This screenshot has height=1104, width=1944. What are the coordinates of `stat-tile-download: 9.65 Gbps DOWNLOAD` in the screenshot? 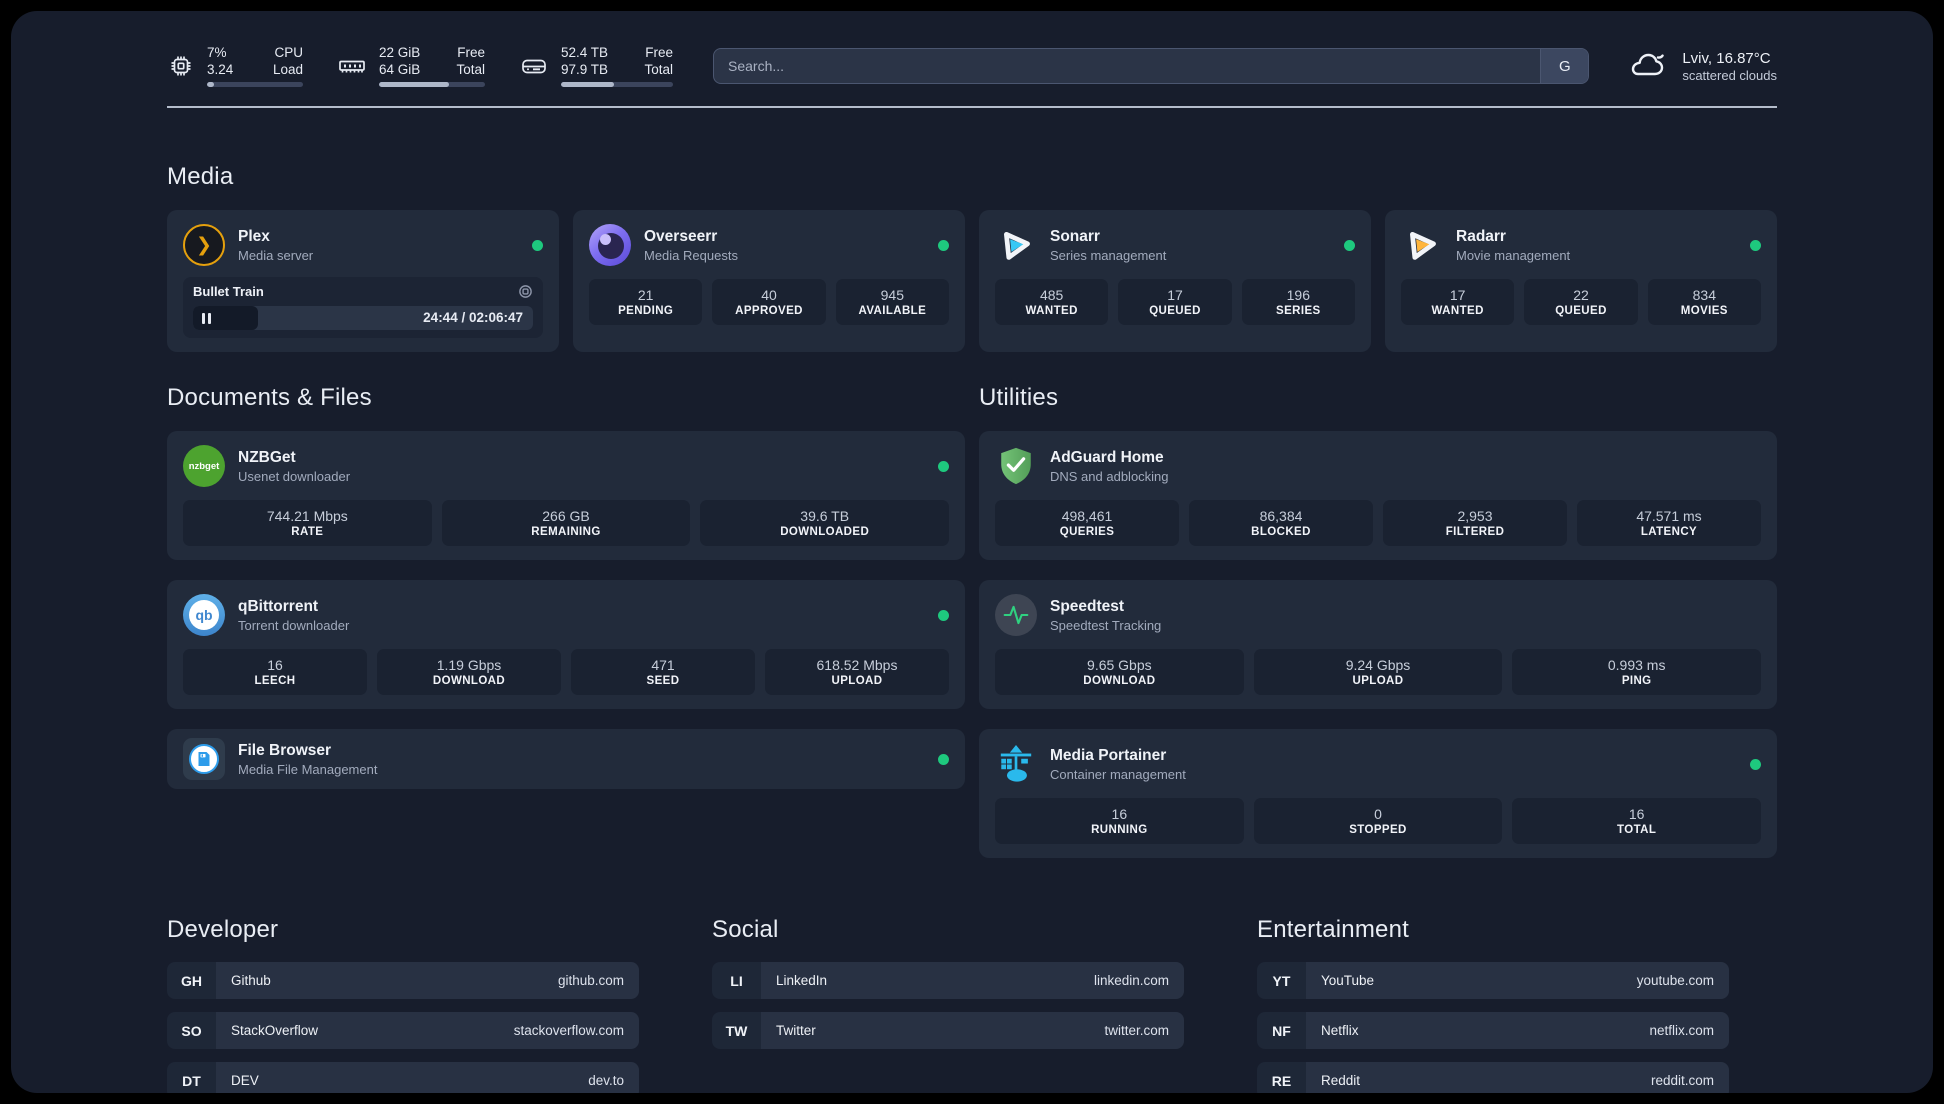 It's located at (1119, 672).